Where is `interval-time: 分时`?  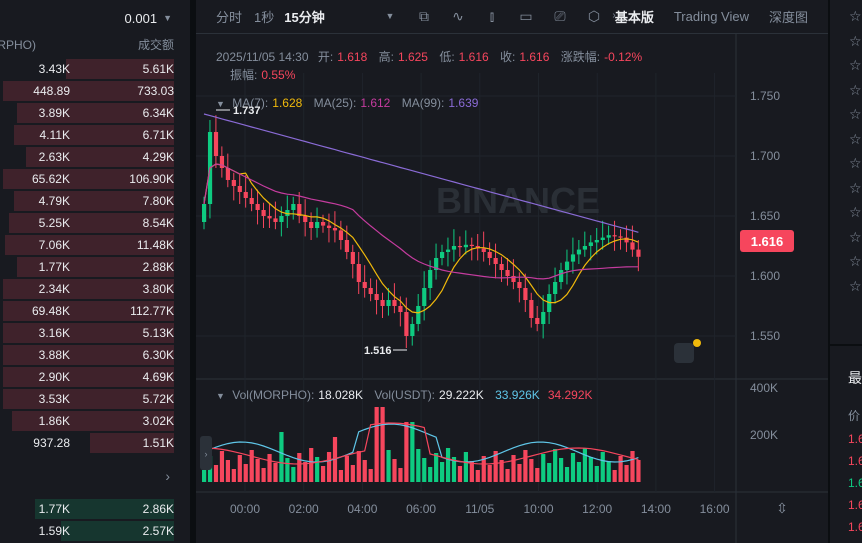 interval-time: 分时 is located at coordinates (229, 17).